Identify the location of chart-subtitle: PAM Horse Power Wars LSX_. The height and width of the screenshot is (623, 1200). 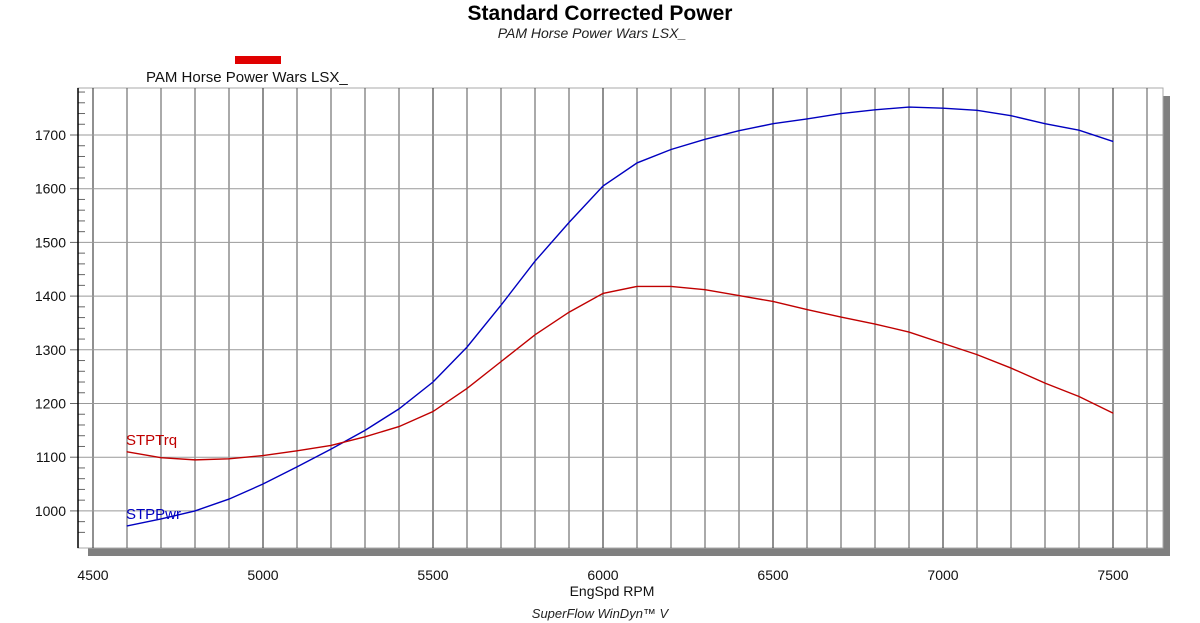
(592, 33).